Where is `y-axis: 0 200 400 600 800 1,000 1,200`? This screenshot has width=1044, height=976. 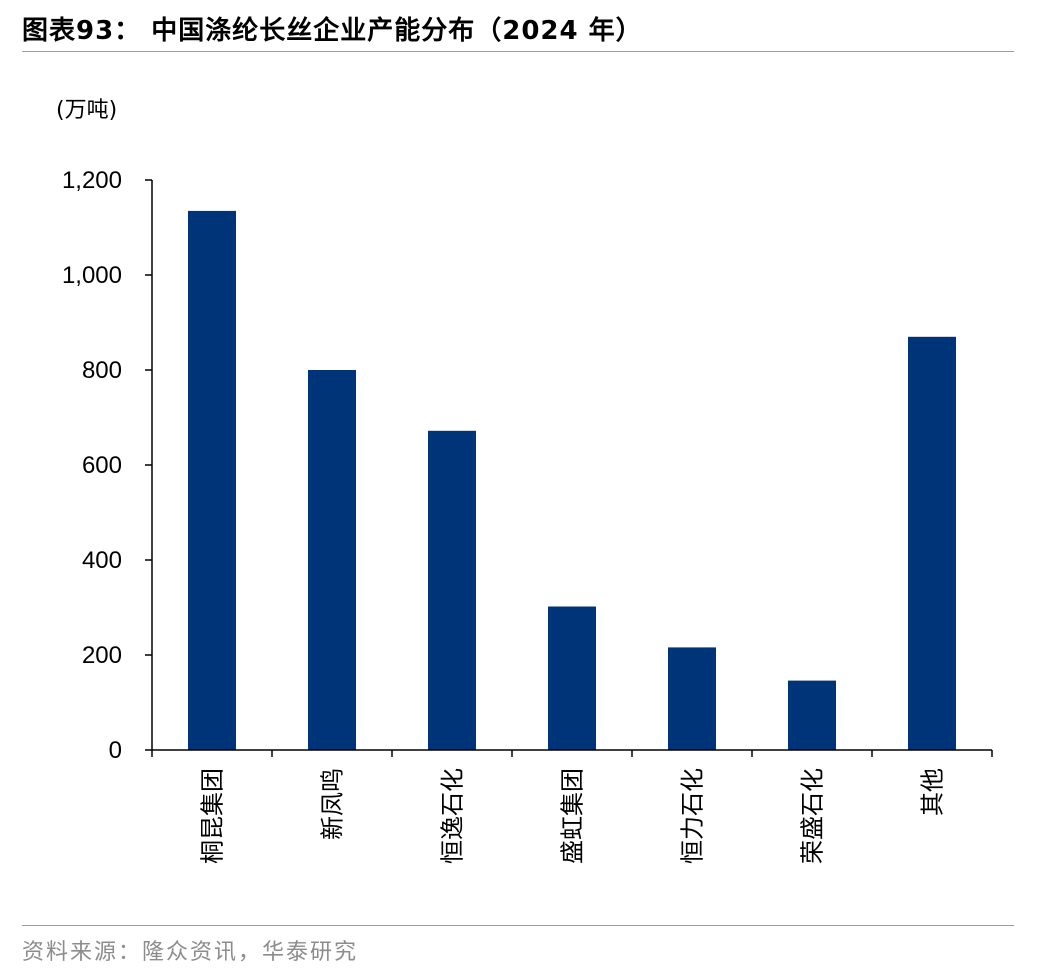
y-axis: 0 200 400 600 800 1,000 1,200 is located at coordinates (107, 465).